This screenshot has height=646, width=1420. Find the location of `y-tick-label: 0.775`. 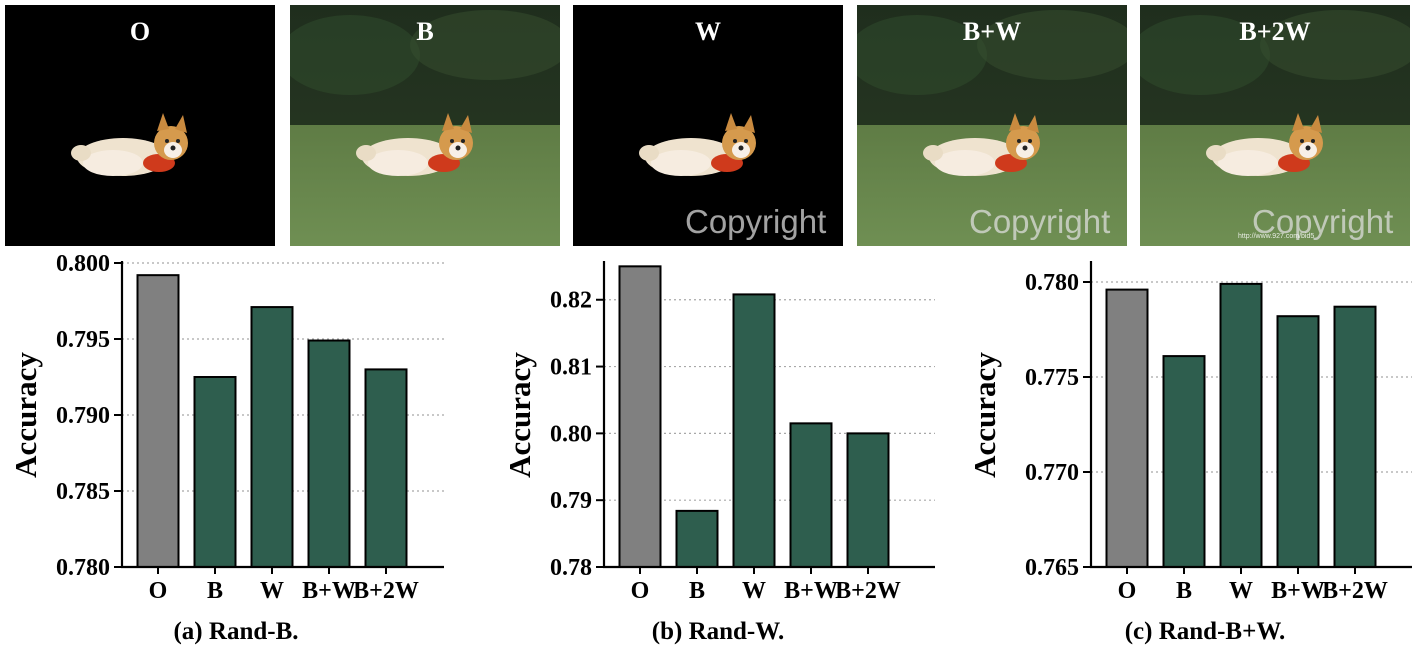

y-tick-label: 0.775 is located at coordinates (1052, 378).